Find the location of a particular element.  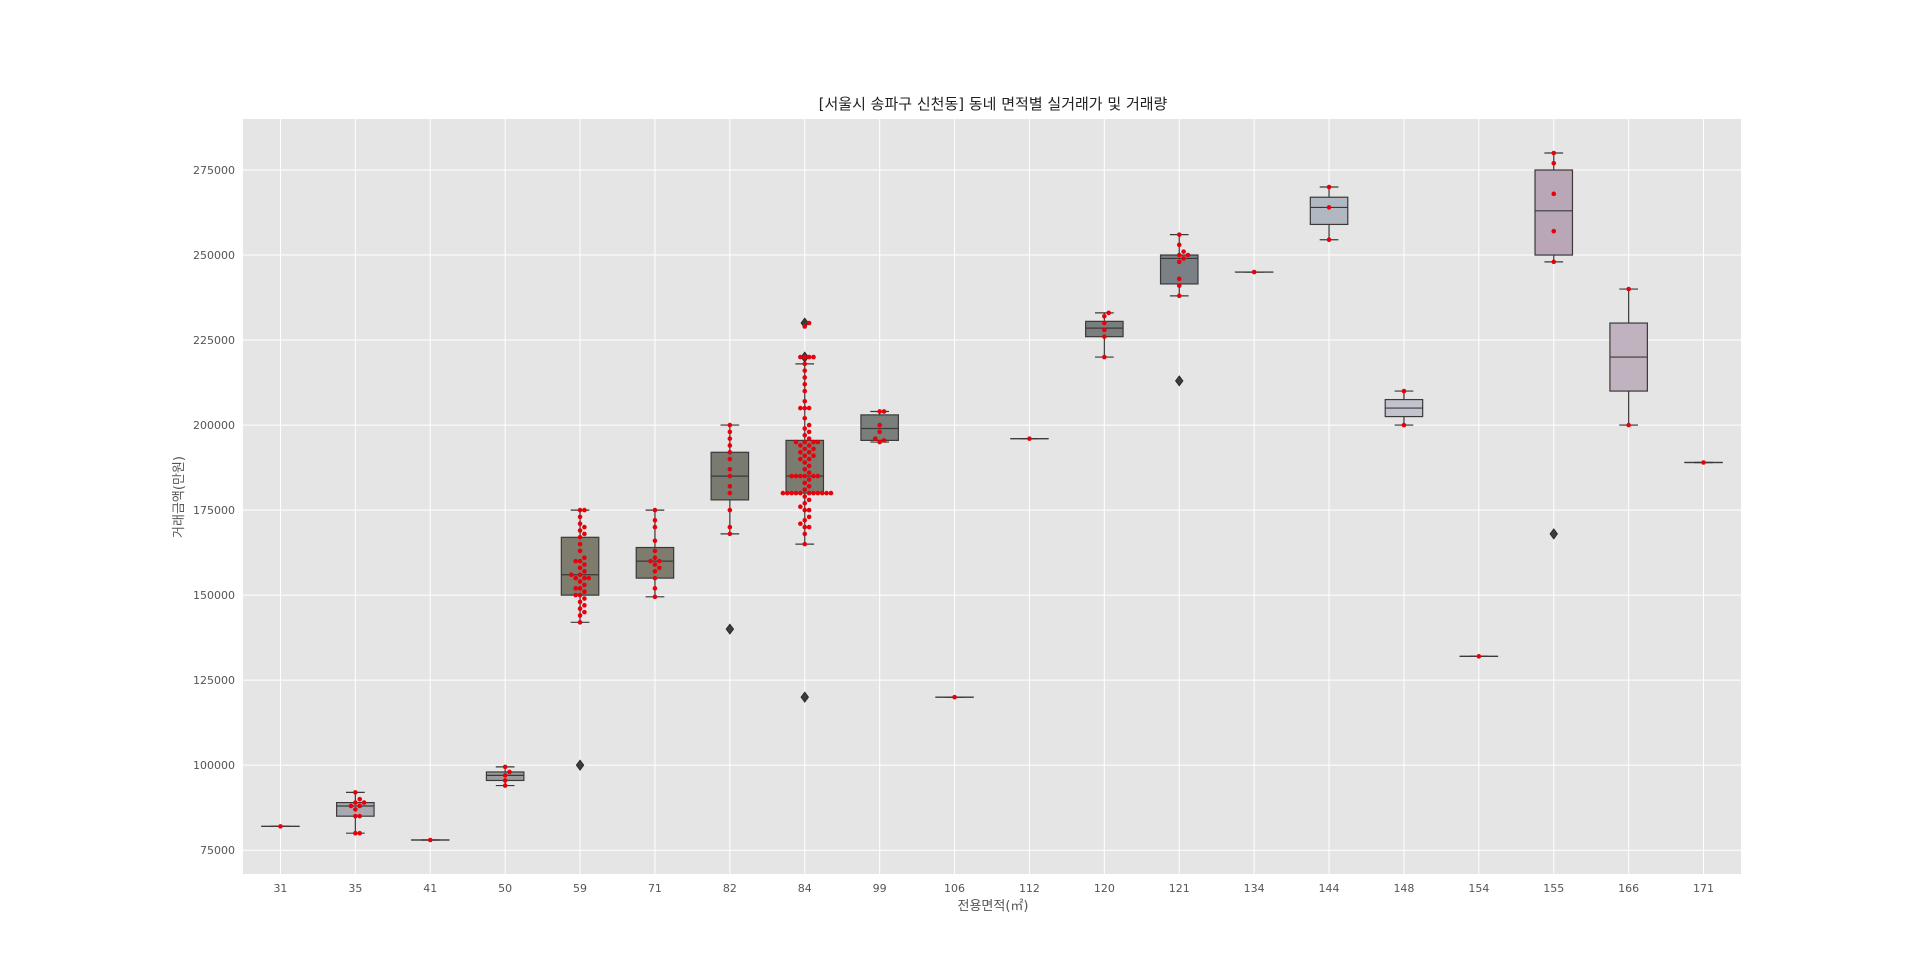

x-tick-label: 171 is located at coordinates (1703, 888).